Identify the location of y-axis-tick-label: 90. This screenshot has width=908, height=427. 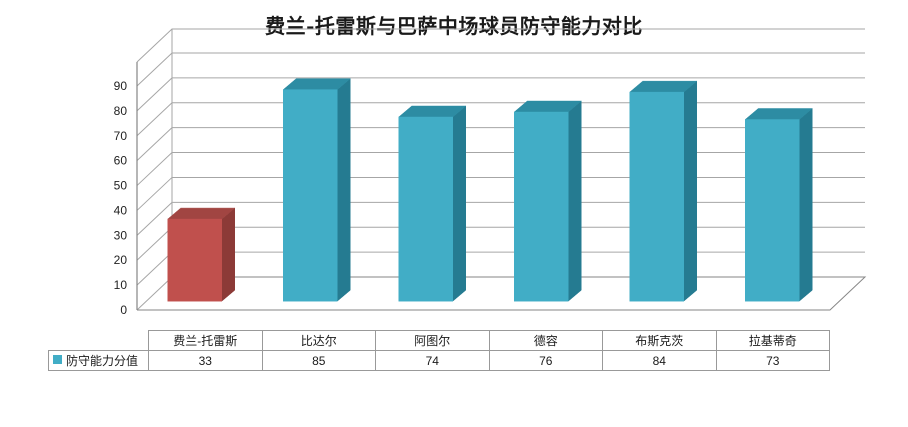
(121, 86).